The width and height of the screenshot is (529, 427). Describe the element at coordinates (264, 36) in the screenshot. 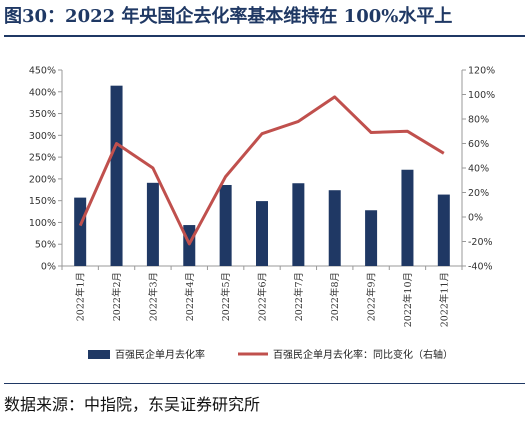

I see `title-divider` at that location.